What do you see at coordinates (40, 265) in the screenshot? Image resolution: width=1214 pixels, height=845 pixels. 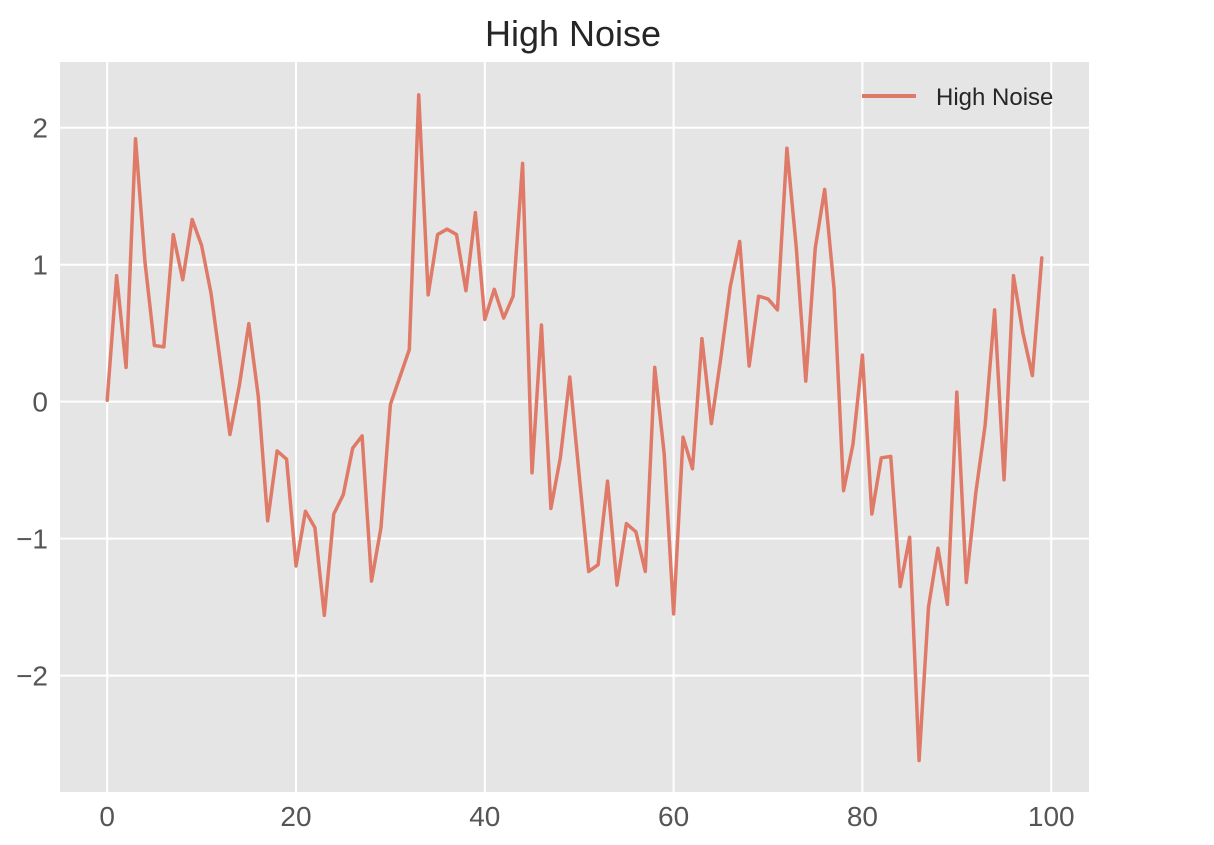 I see `y-tick-label: 1` at bounding box center [40, 265].